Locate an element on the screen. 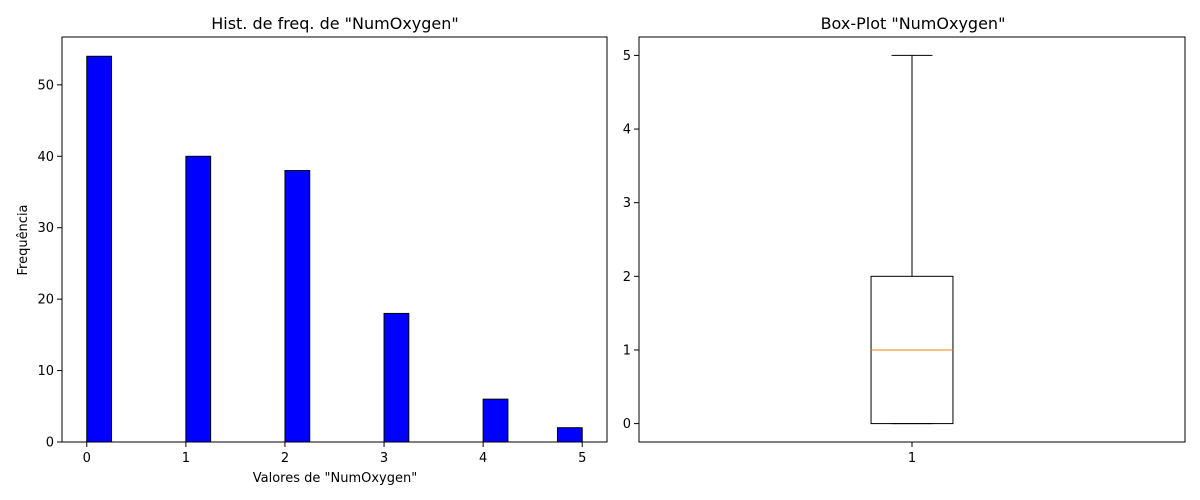  boxplot-x-ticks: 1 is located at coordinates (912, 454).